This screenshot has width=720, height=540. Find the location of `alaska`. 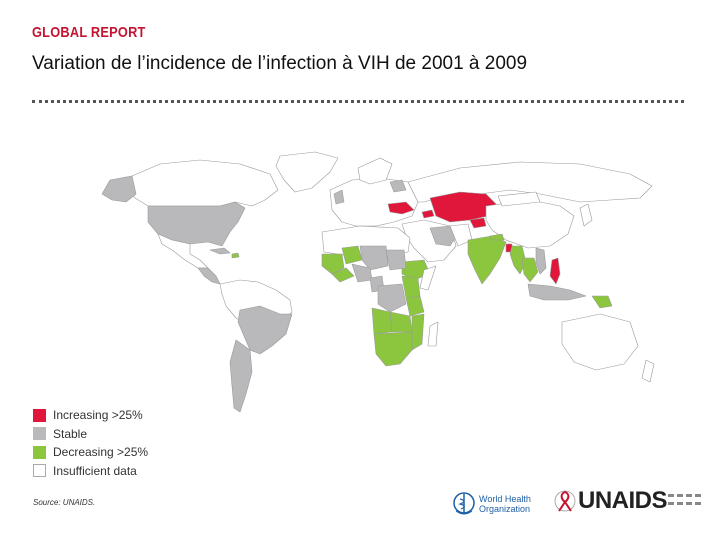

alaska is located at coordinates (119, 189).